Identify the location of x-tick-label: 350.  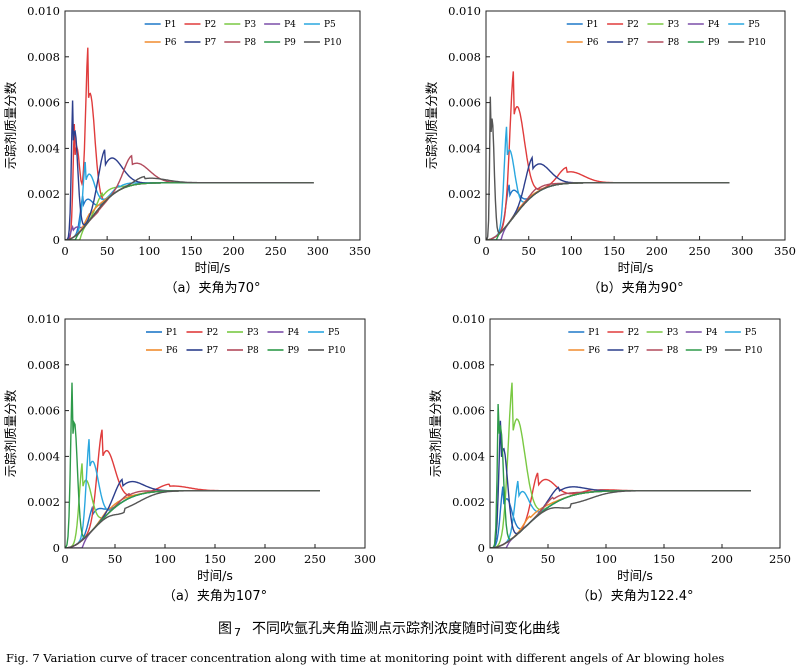
(785, 251).